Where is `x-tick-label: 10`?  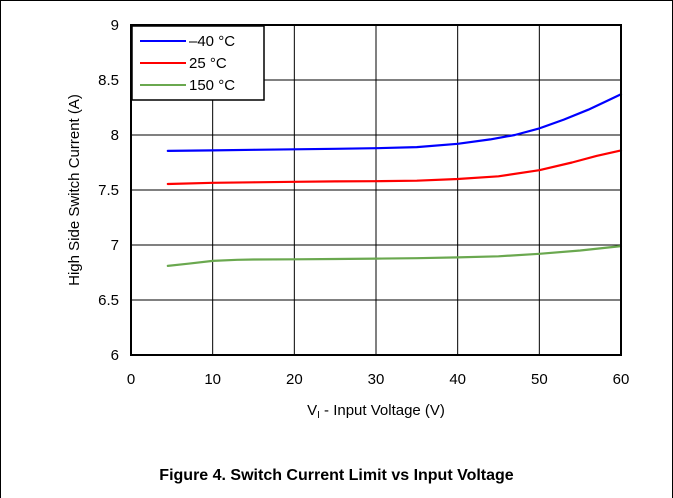
x-tick-label: 10 is located at coordinates (212, 379).